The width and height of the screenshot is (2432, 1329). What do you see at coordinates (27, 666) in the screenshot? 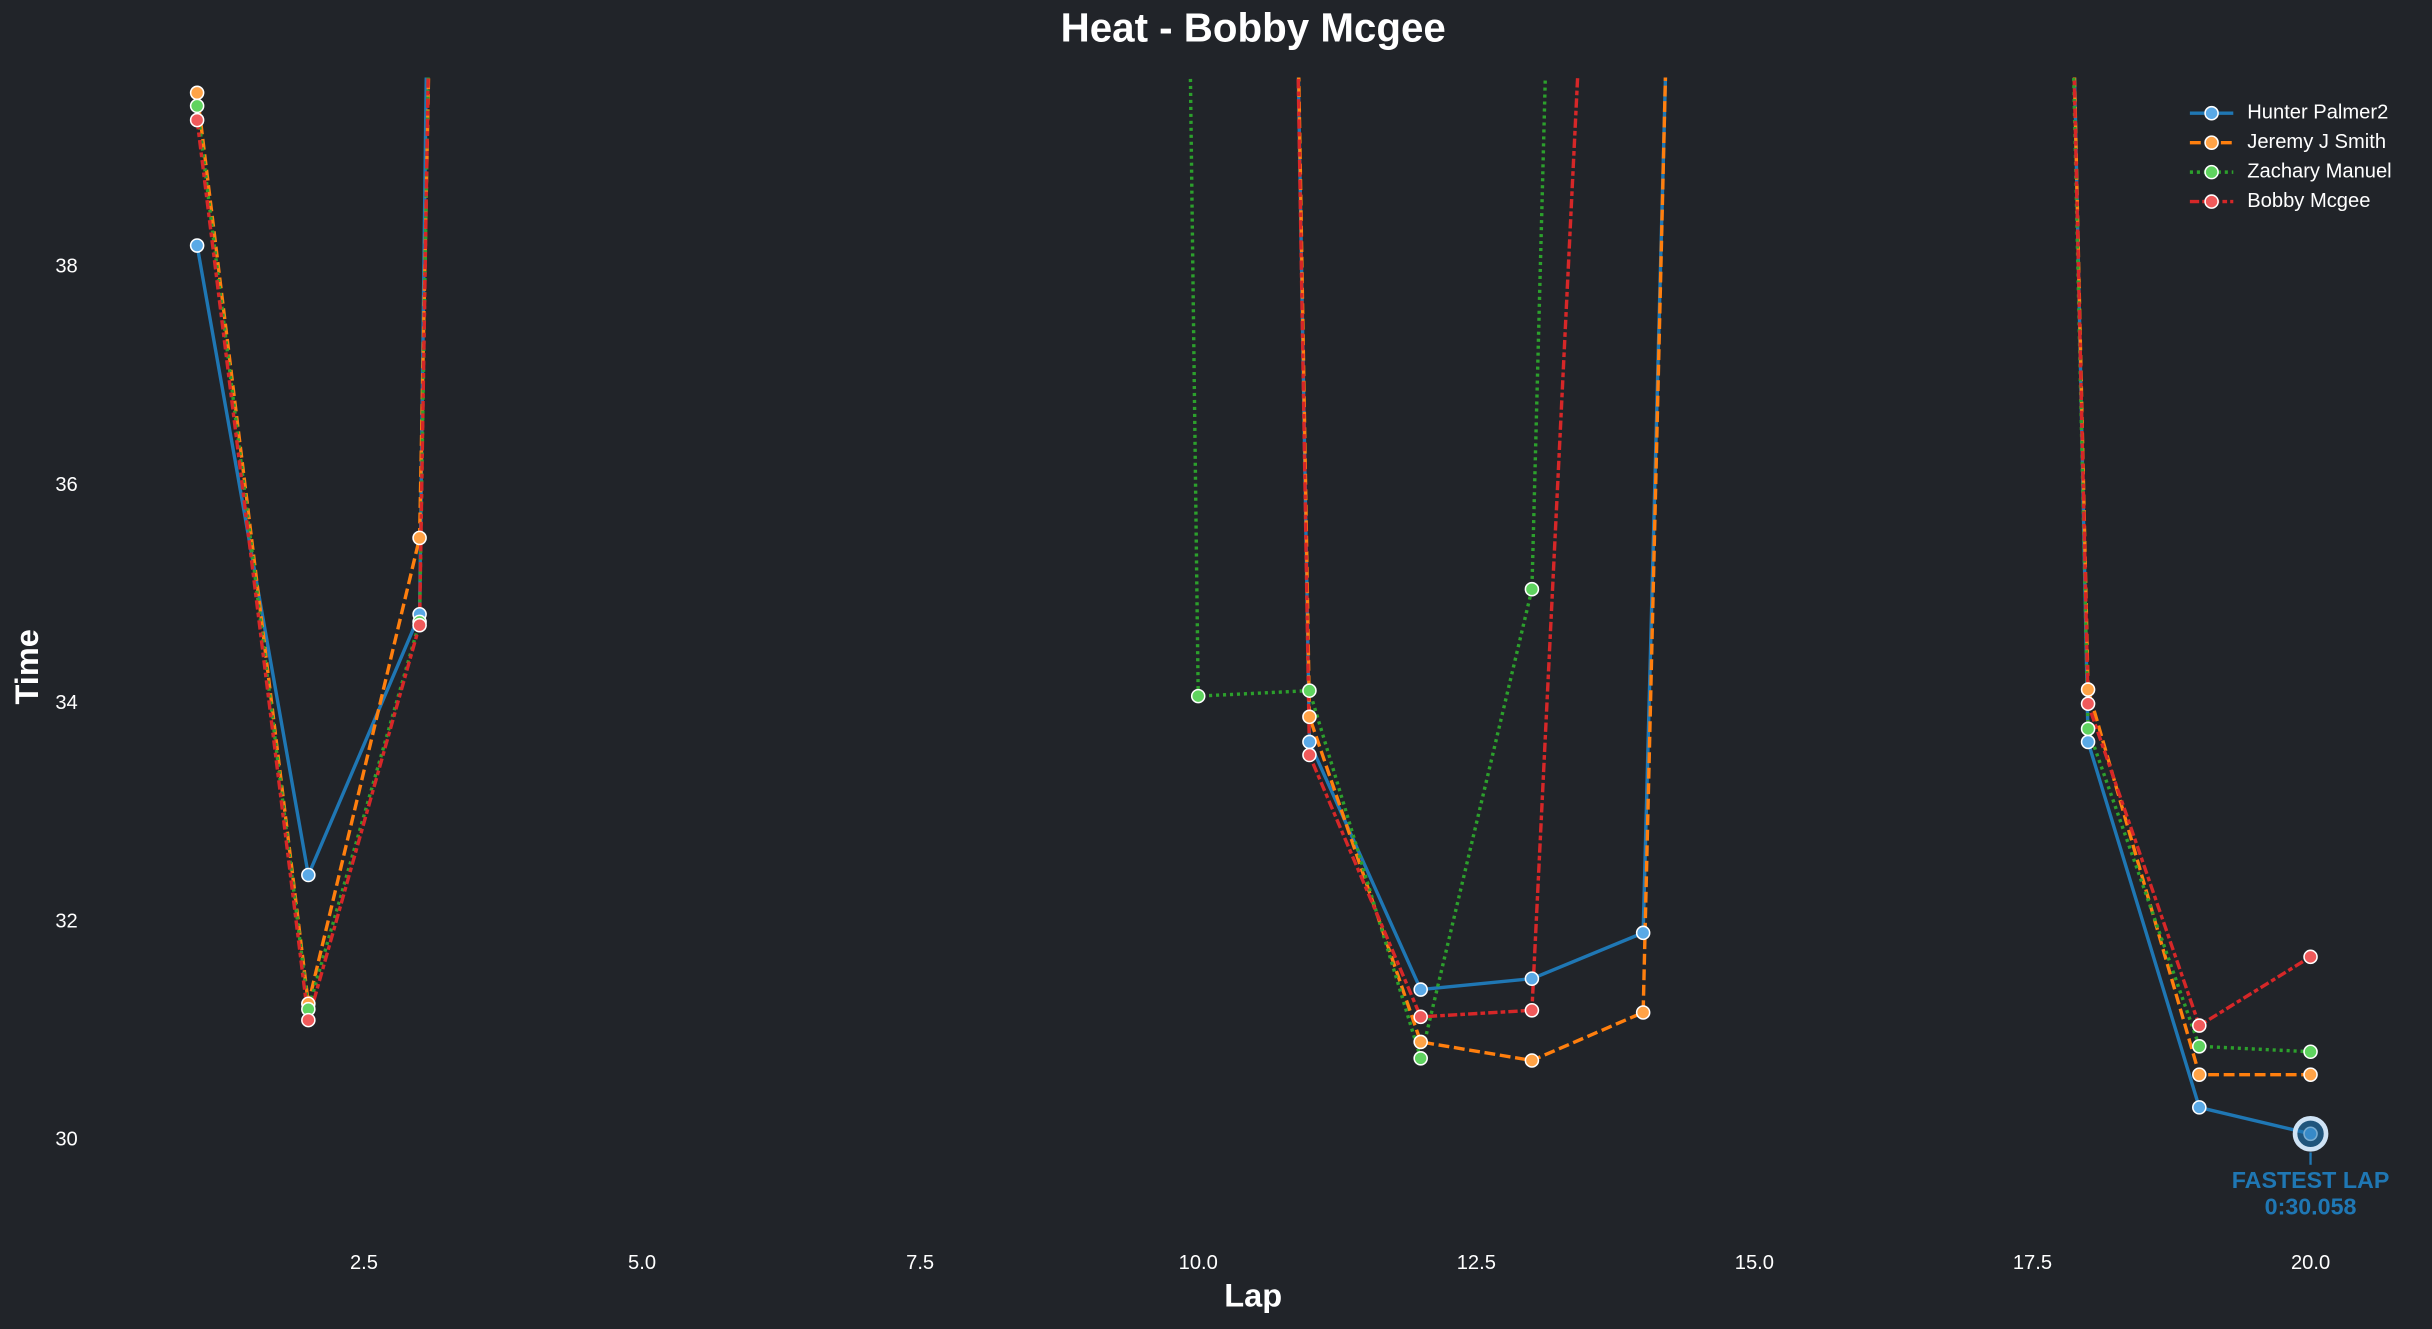
I see `y-axis-label: Time` at bounding box center [27, 666].